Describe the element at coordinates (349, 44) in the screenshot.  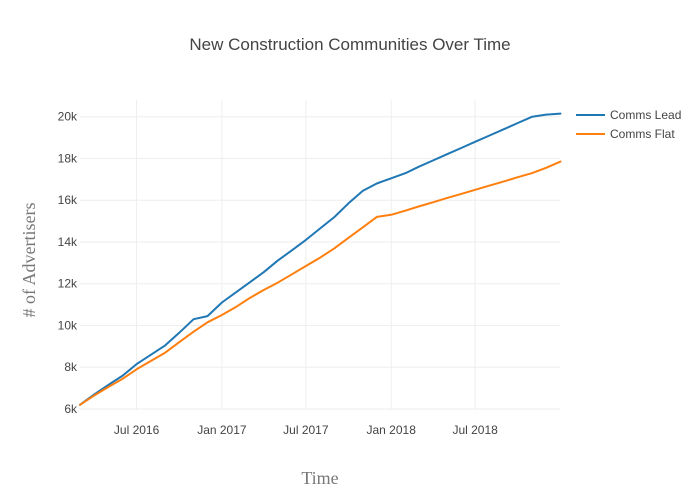
I see `chart-title: New Construction Communities Over Time` at that location.